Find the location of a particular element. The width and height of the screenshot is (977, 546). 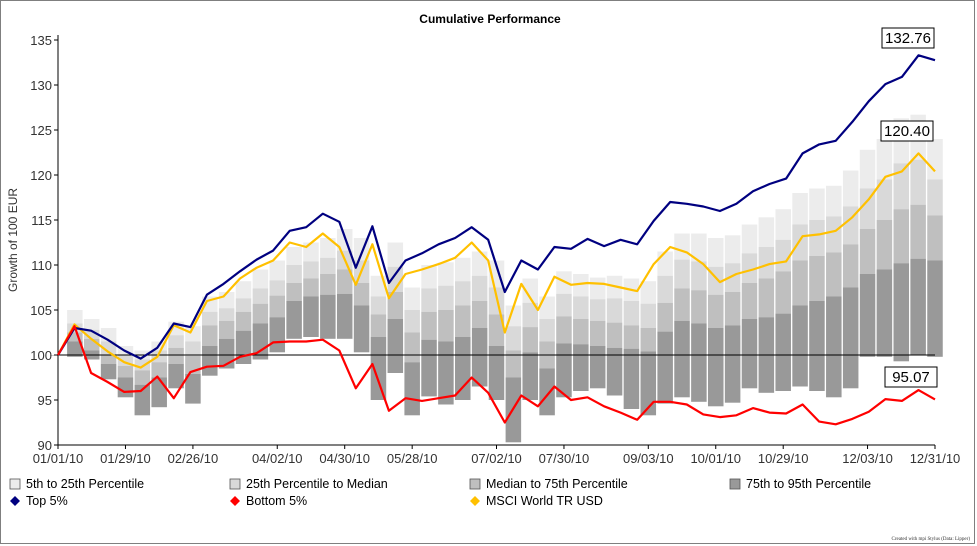

x-tick-label: 10/01/10 is located at coordinates (715, 458).